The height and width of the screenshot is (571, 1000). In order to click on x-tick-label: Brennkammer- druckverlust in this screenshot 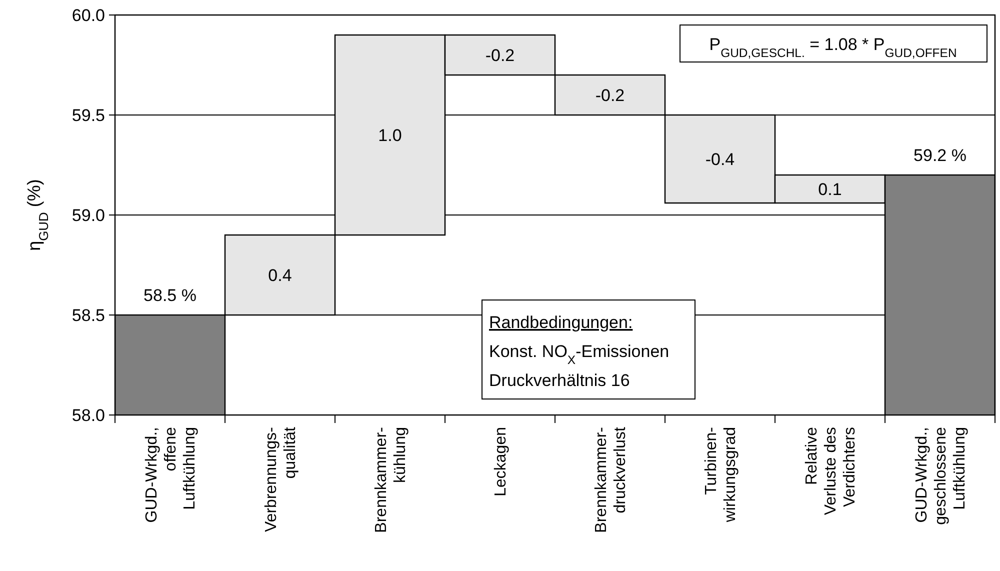, I will do `click(611, 479)`.